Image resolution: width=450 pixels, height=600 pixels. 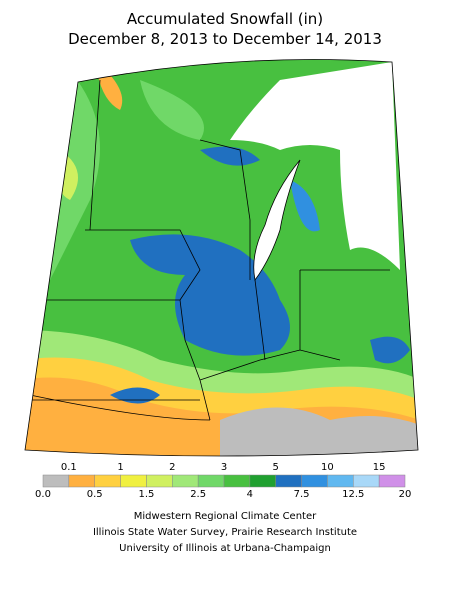 I want to click on legend-label: 2, so click(x=172, y=467).